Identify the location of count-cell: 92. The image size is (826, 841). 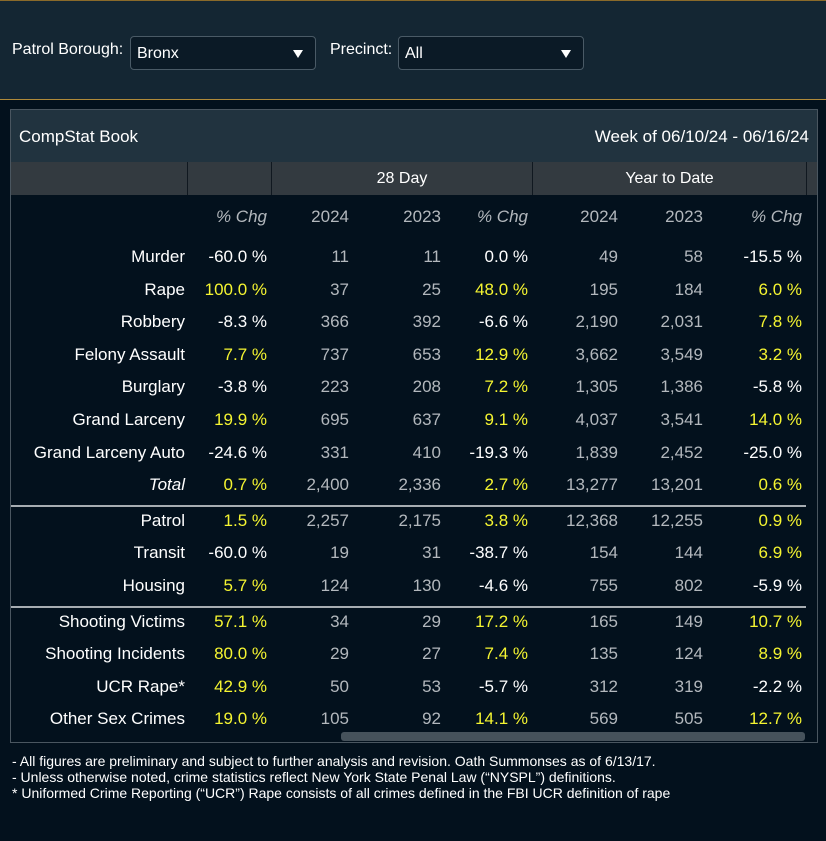
(431, 718).